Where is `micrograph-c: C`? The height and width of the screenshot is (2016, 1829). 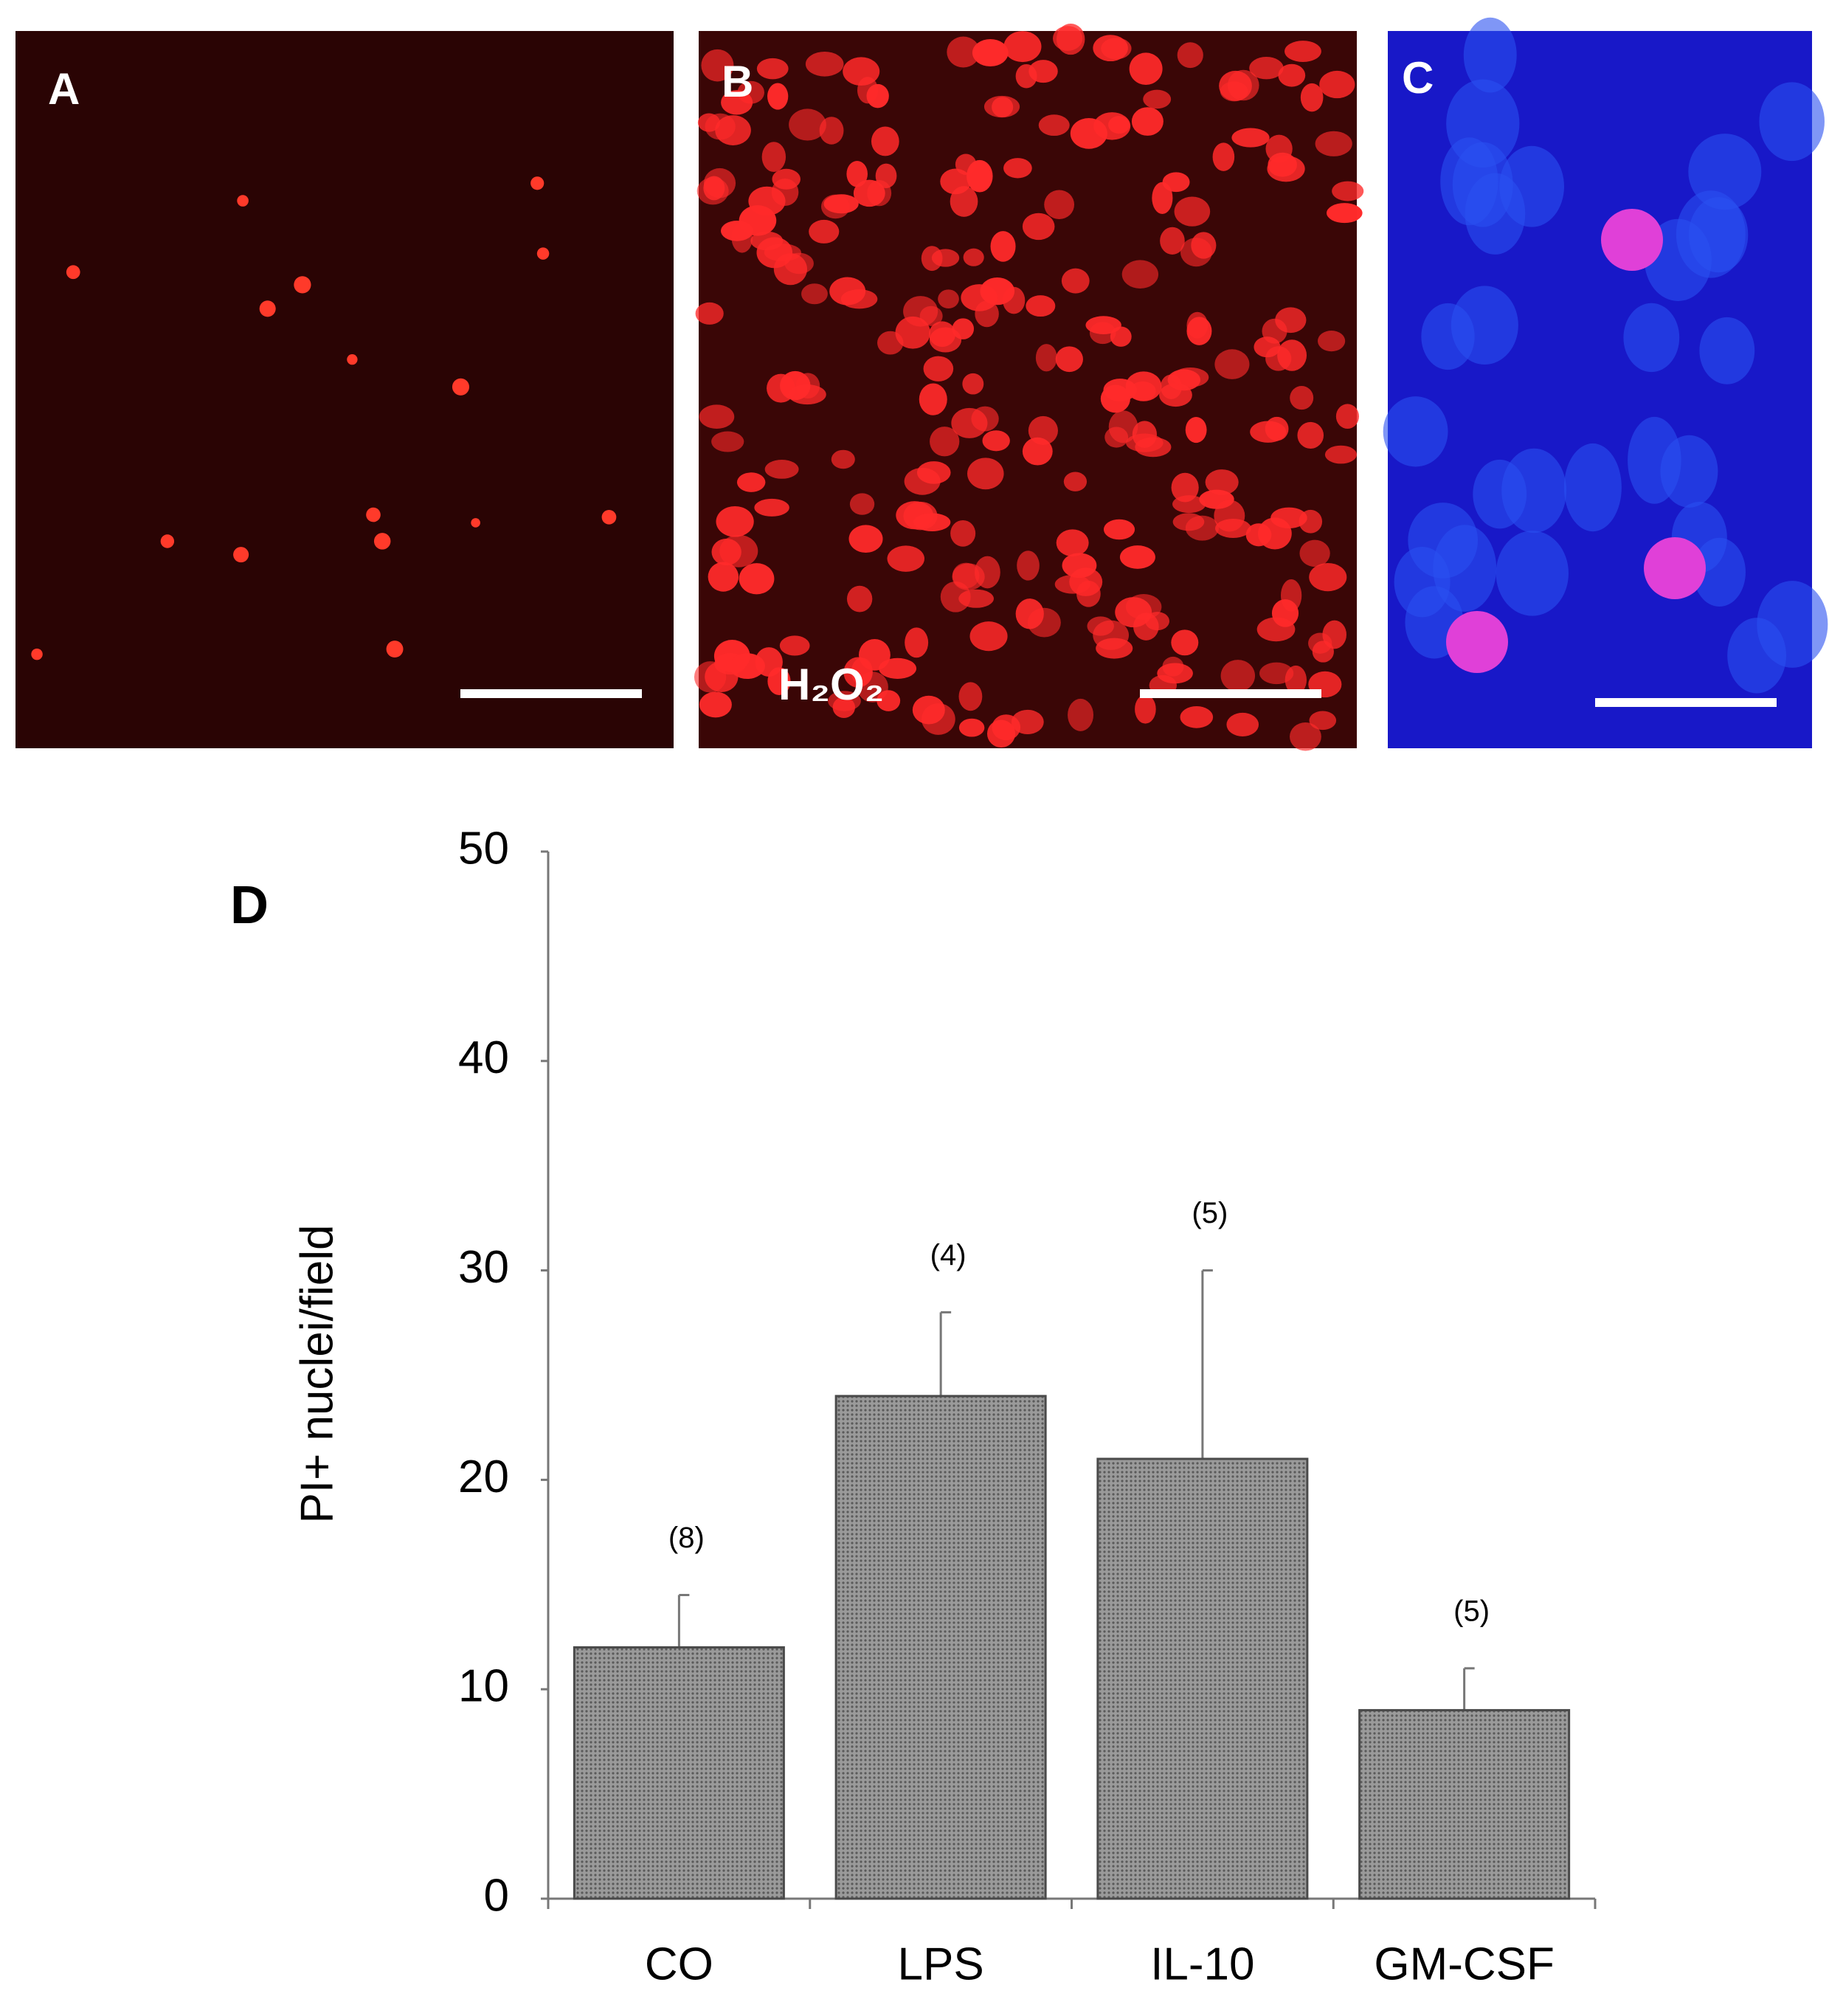 micrograph-c: C is located at coordinates (1605, 383).